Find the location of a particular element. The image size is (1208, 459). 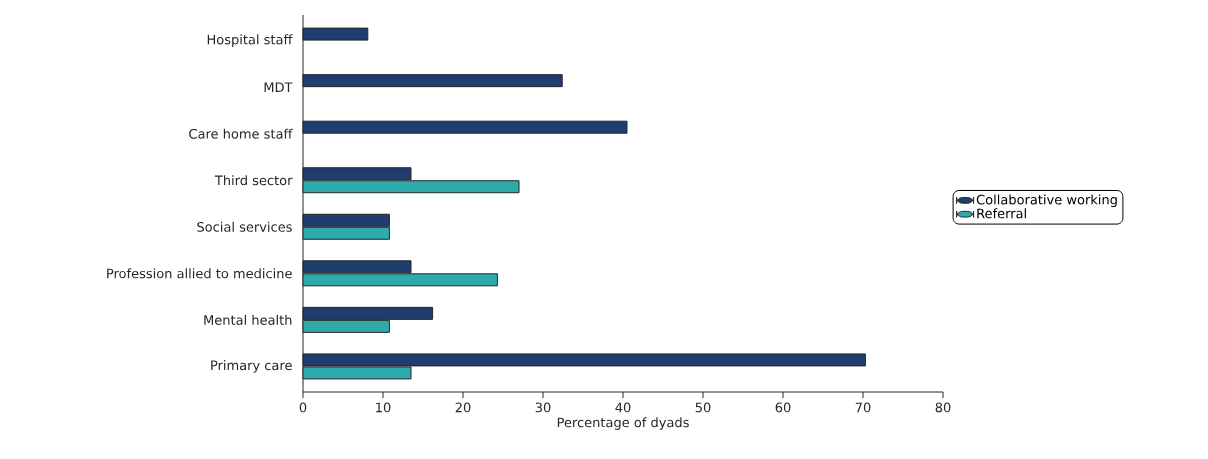

x-axis-title: Percentage of dyads is located at coordinates (623, 423).